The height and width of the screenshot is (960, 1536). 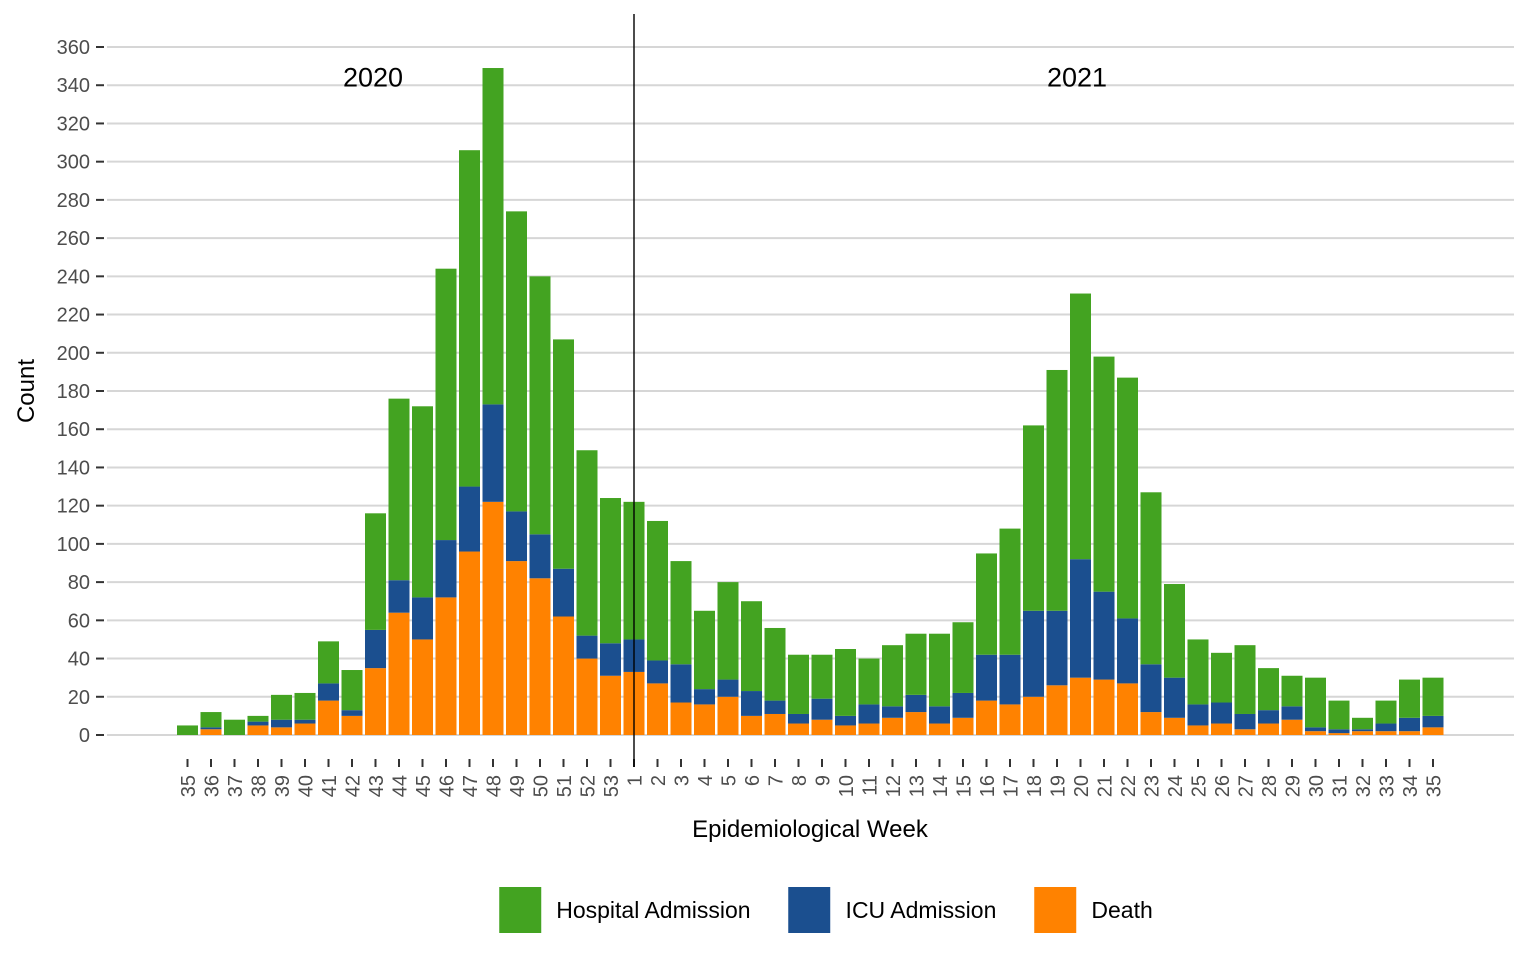 I want to click on bar-week-40-hospital-admission, so click(x=305, y=706).